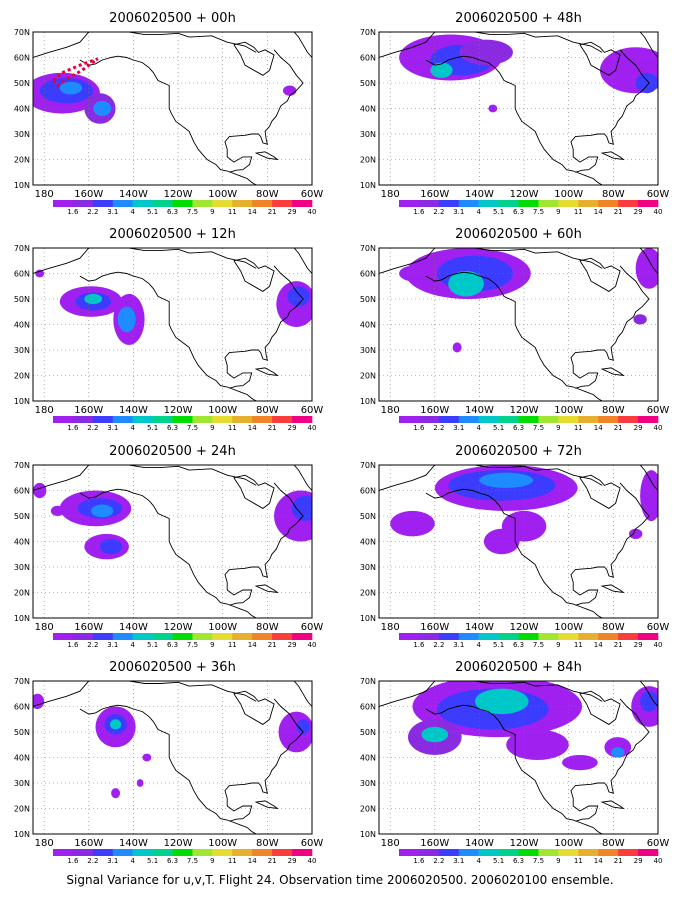  I want to click on y-tick-label: 60N, so click(368, 491).